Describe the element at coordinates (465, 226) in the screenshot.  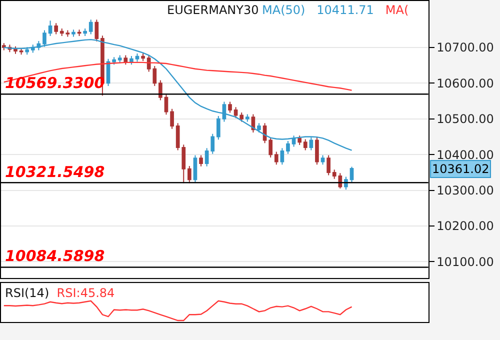
I see `y-tick-label: 10200.00` at that location.